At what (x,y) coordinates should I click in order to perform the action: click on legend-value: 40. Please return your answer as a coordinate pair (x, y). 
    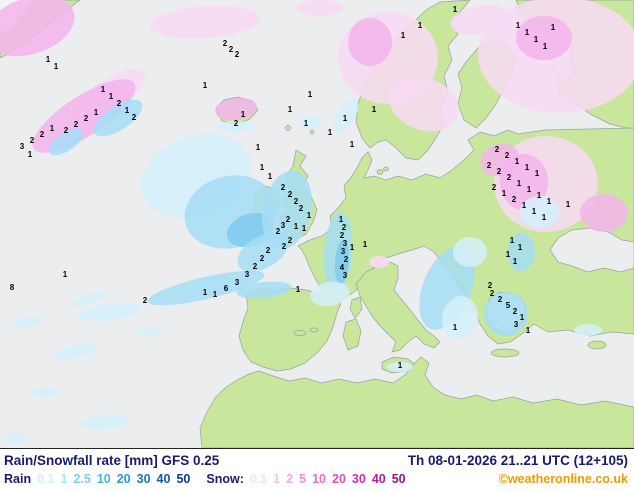
    Looking at the image, I should click on (163, 479).